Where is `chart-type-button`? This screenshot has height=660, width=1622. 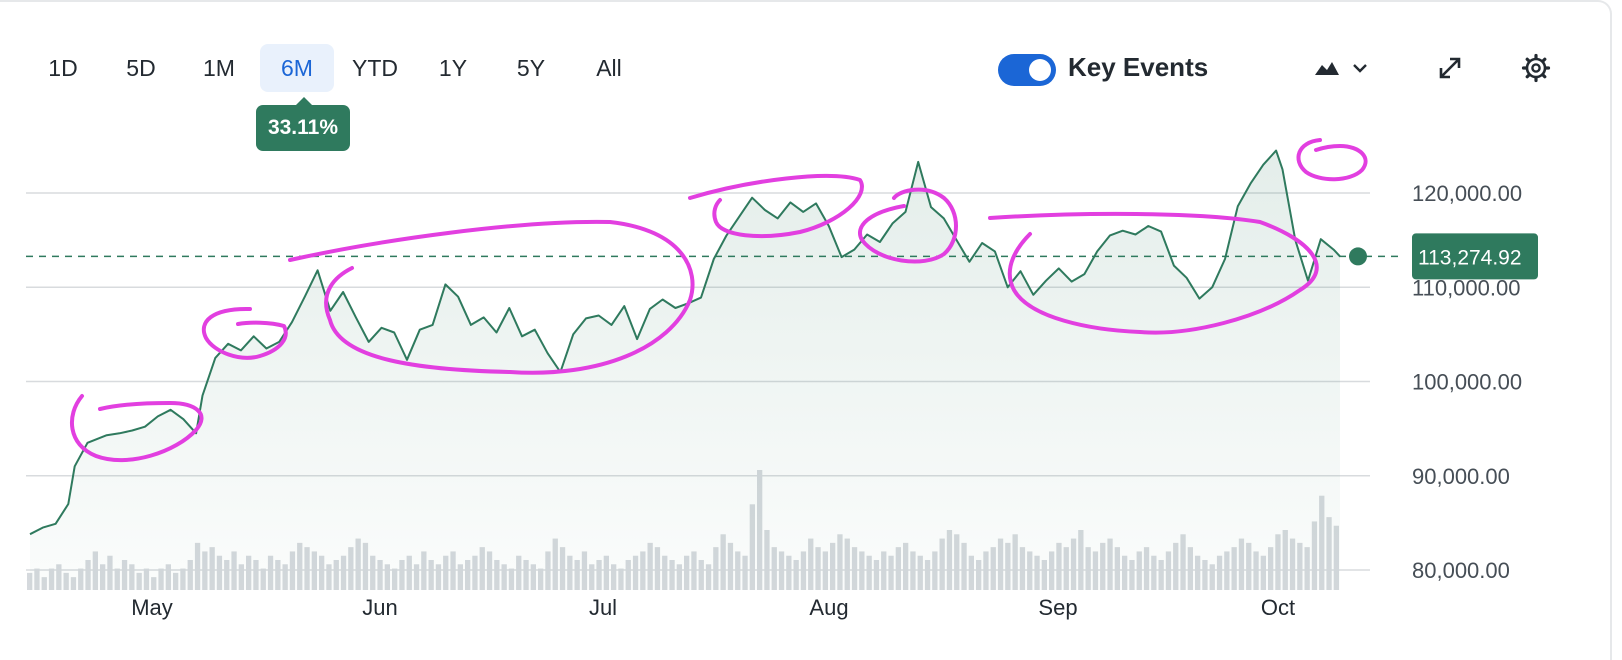 chart-type-button is located at coordinates (1341, 68).